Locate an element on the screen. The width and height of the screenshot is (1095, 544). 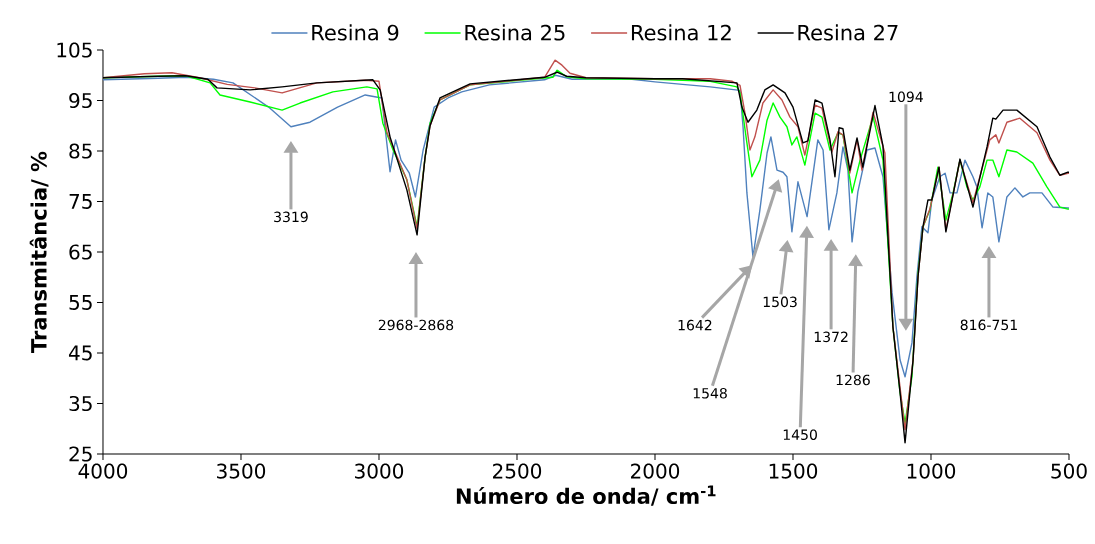
y-tick-label: 65 is located at coordinates (80, 252).